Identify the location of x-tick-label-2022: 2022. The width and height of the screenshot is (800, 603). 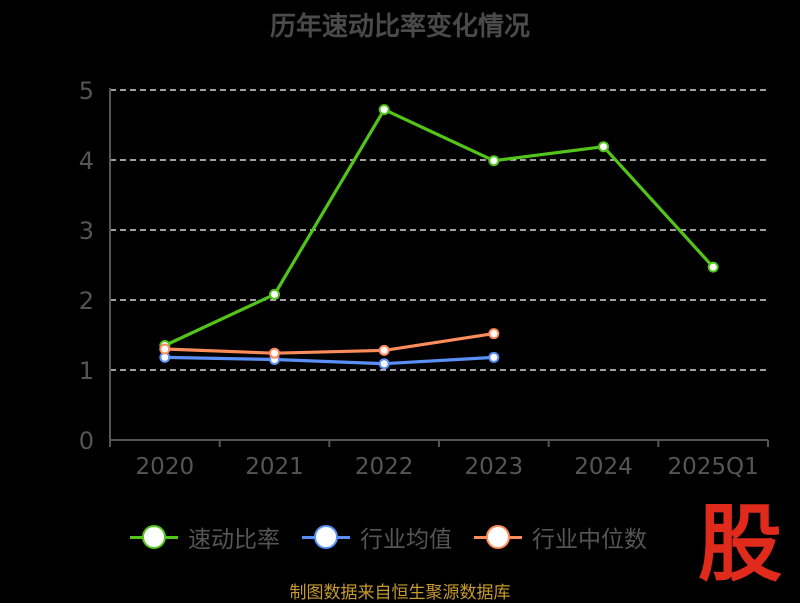
(384, 467).